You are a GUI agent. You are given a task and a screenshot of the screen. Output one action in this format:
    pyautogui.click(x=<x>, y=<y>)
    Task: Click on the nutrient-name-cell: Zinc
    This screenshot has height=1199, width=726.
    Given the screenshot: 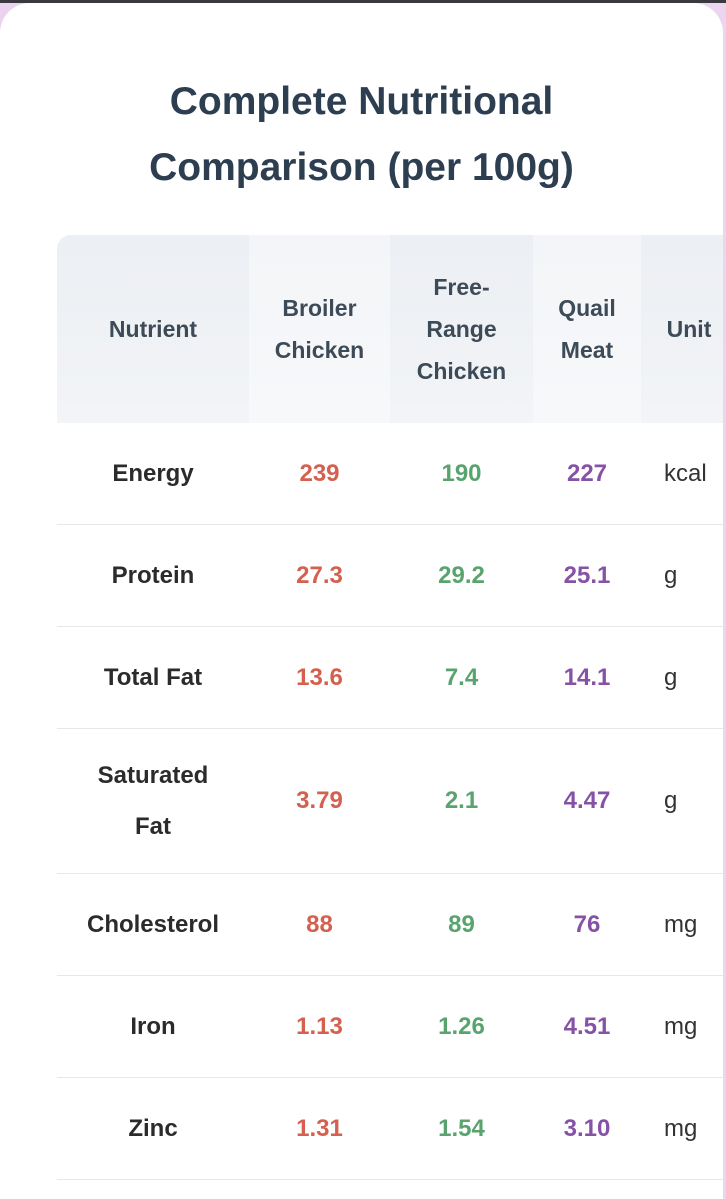 What is the action you would take?
    pyautogui.click(x=153, y=1128)
    